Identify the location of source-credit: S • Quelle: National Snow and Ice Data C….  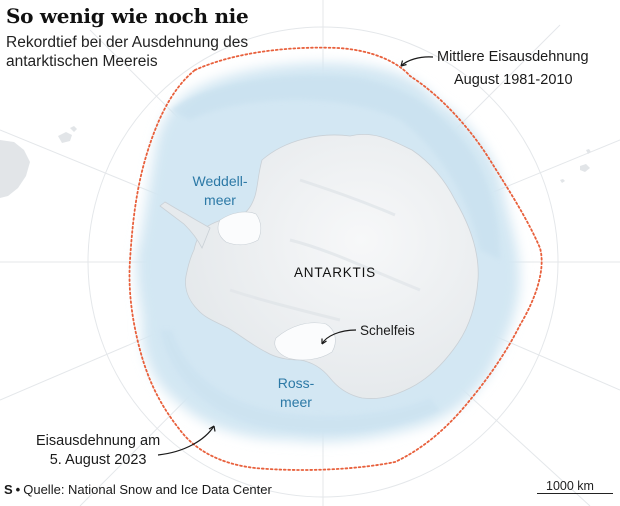
(138, 489).